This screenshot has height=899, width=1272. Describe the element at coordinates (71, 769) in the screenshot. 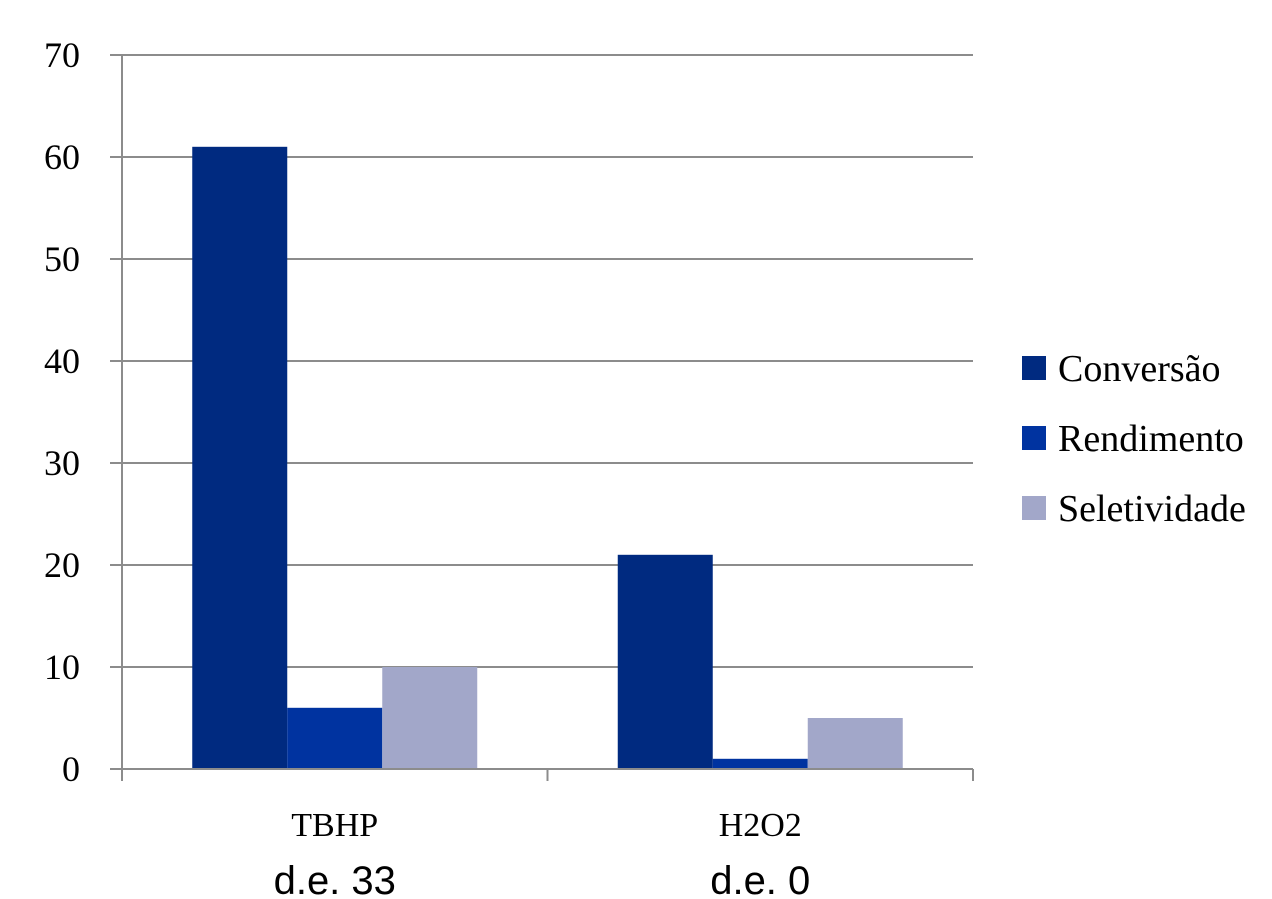

I see `y-tick-label: 0` at that location.